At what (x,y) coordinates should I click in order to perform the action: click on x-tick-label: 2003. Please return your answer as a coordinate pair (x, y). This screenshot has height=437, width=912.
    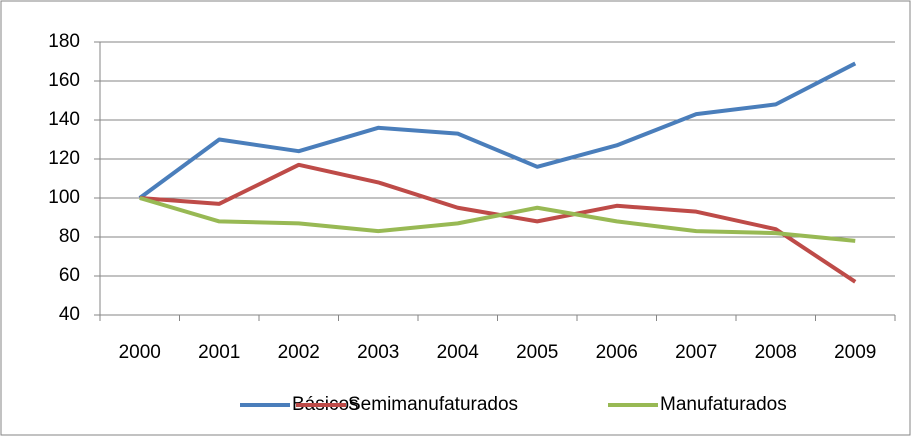
    Looking at the image, I should click on (378, 352).